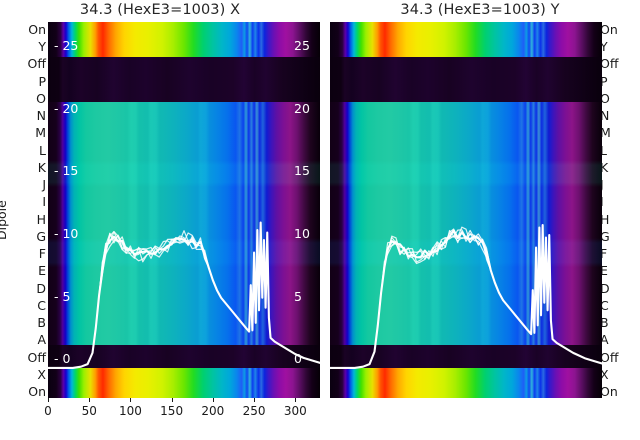  I want to click on inner-tick-20-left: - 20, so click(66, 108).